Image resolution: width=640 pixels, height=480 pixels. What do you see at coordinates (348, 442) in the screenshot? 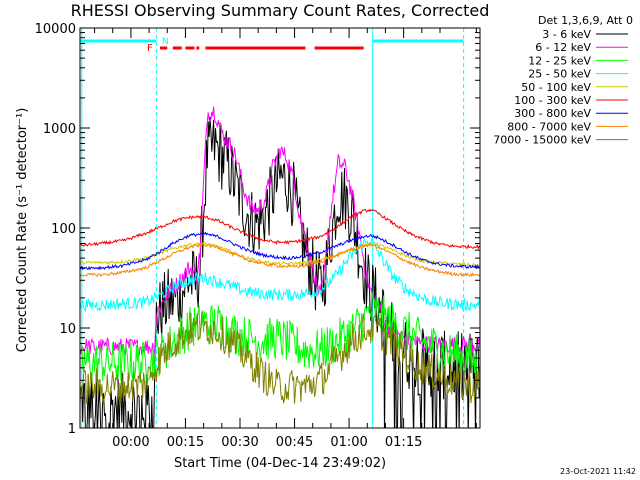
I see `x-tick-label-5: 01:00` at bounding box center [348, 442].